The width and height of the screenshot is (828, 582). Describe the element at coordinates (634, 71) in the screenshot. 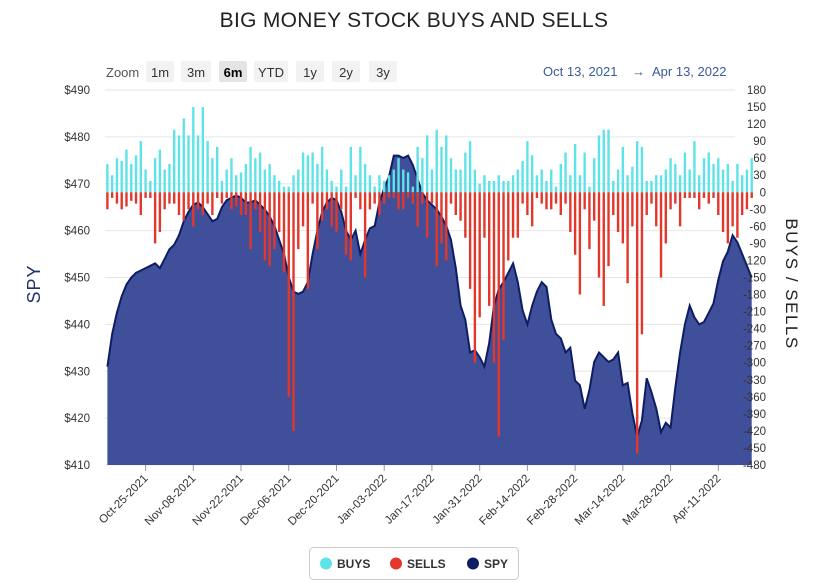

I see `date-range: Oct 13, 2021 → Apr 13, 2022` at that location.